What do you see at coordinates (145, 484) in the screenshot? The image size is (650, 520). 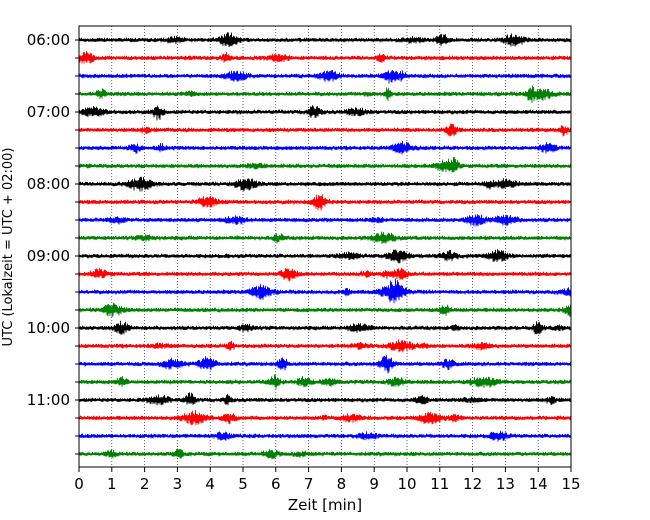 I see `x-tick-label-2: 2` at bounding box center [145, 484].